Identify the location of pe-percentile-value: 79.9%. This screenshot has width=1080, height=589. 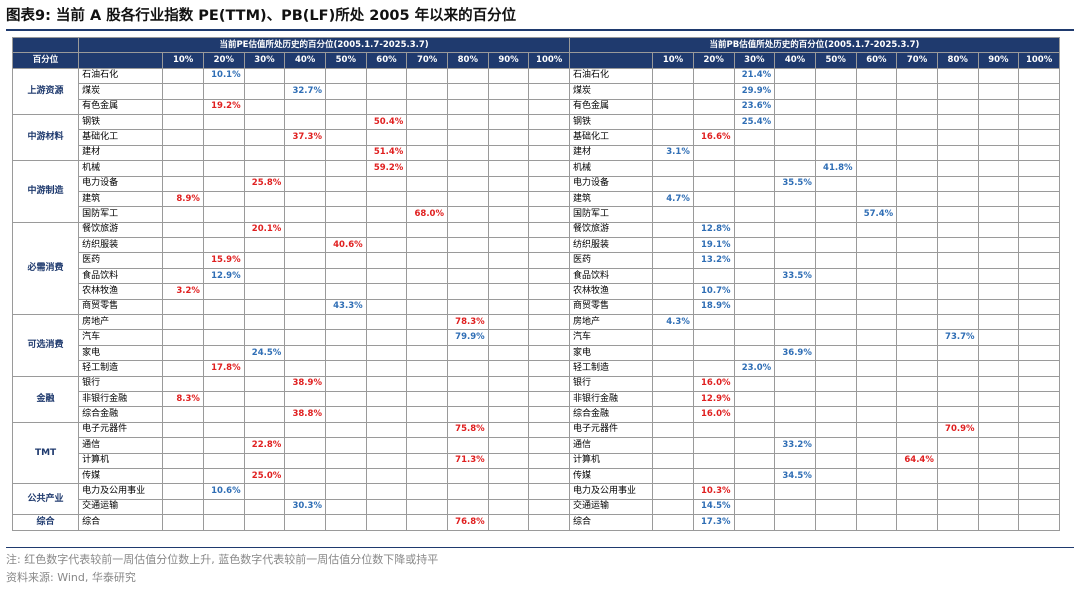
(467, 337).